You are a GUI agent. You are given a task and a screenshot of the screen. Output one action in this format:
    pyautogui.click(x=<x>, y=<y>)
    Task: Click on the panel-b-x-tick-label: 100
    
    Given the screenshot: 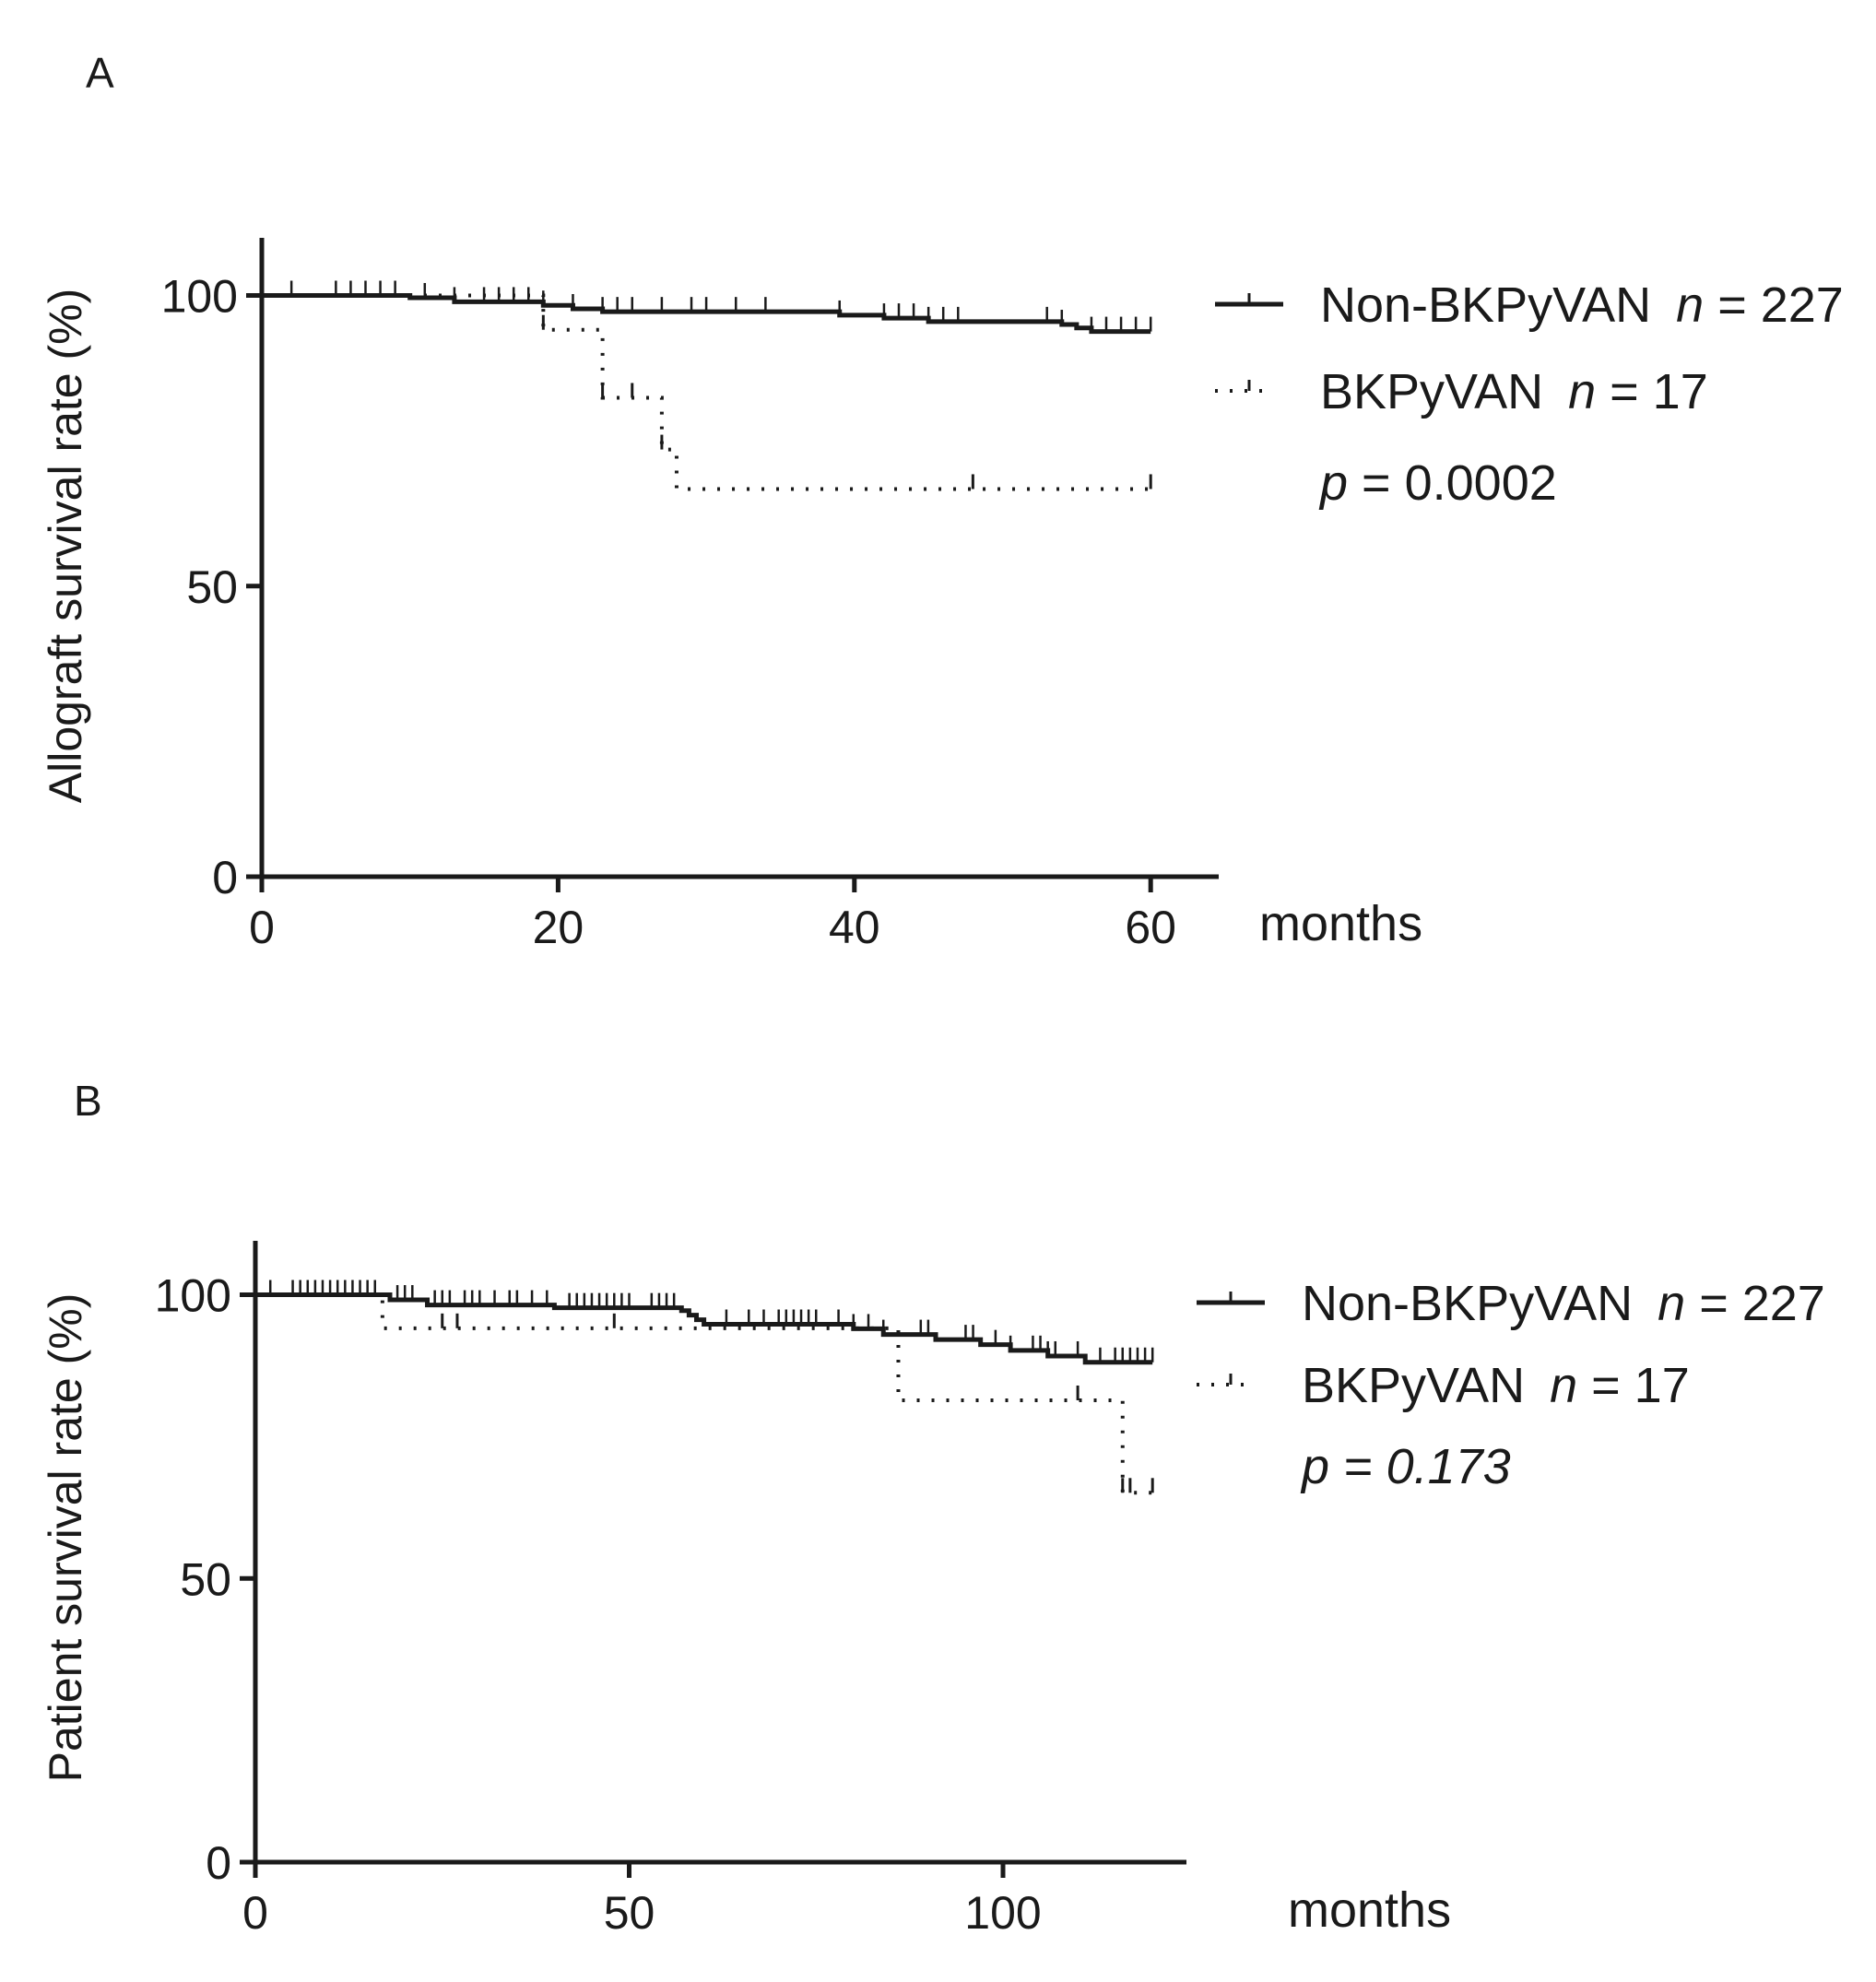 What is the action you would take?
    pyautogui.click(x=1003, y=1913)
    